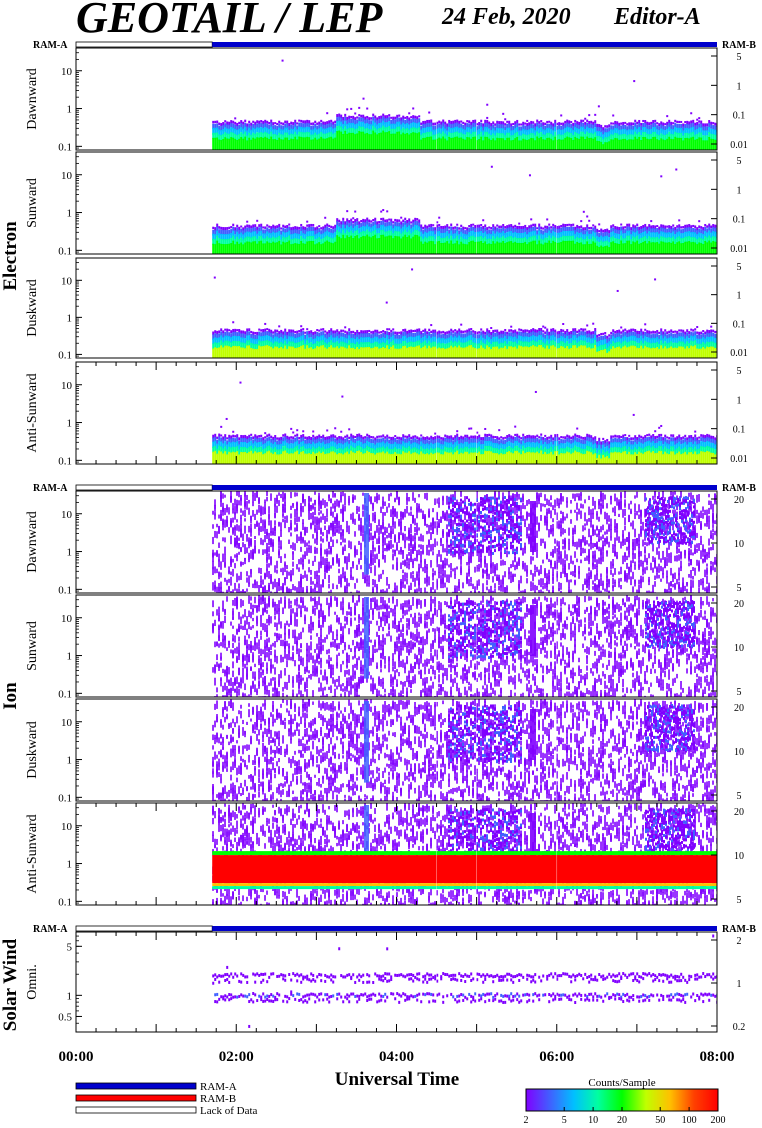 The width and height of the screenshot is (762, 1128). Describe the element at coordinates (689, 1120) in the screenshot. I see `colorbar-tick-label: 100` at that location.